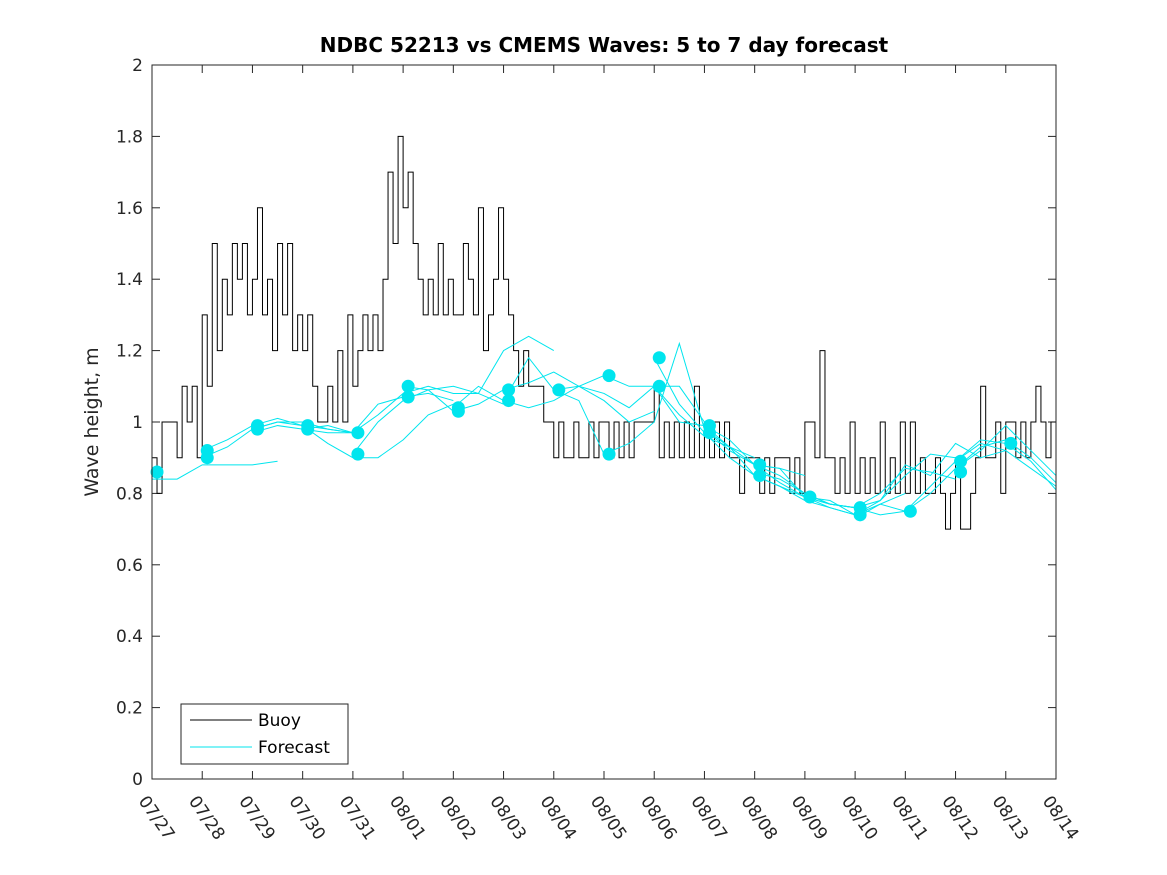 The width and height of the screenshot is (1167, 875). I want to click on y-tick-label: 0.4, so click(129, 637).